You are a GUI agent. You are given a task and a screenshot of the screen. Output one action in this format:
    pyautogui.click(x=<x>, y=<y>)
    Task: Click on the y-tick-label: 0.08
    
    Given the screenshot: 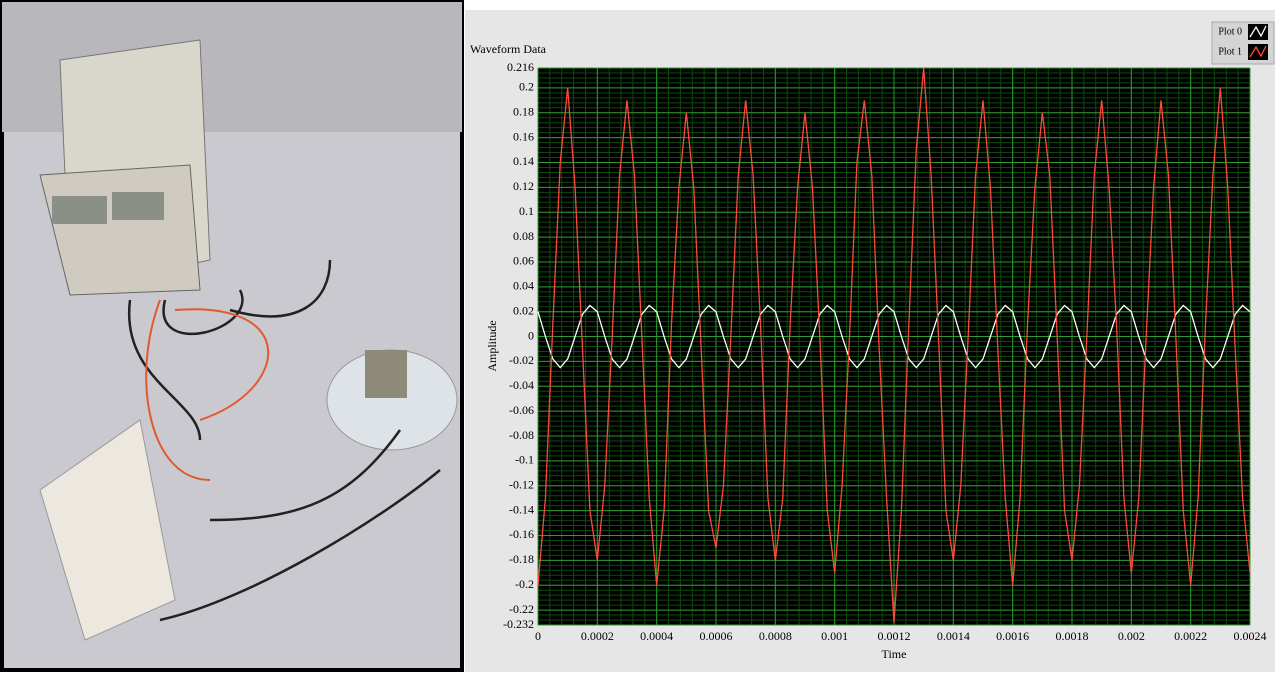 What is the action you would take?
    pyautogui.click(x=523, y=236)
    